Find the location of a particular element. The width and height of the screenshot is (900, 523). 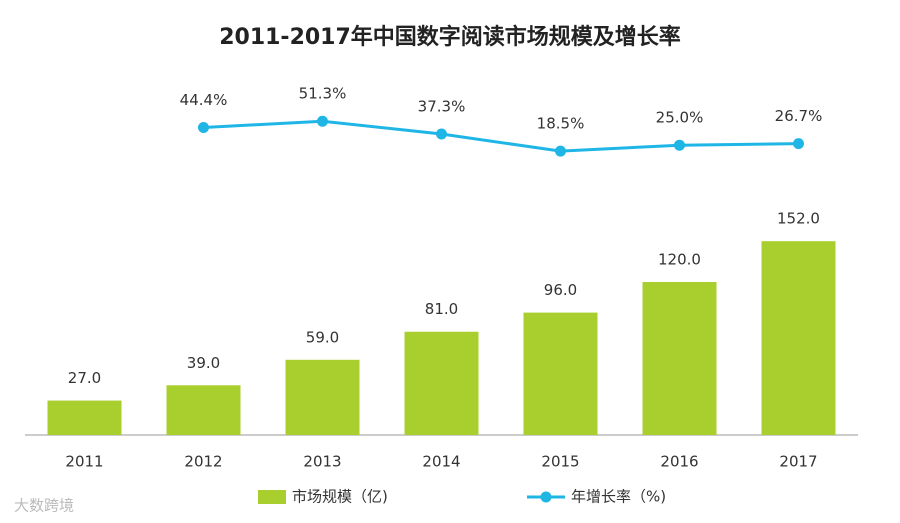

x-tick-label: 2017 is located at coordinates (798, 462).